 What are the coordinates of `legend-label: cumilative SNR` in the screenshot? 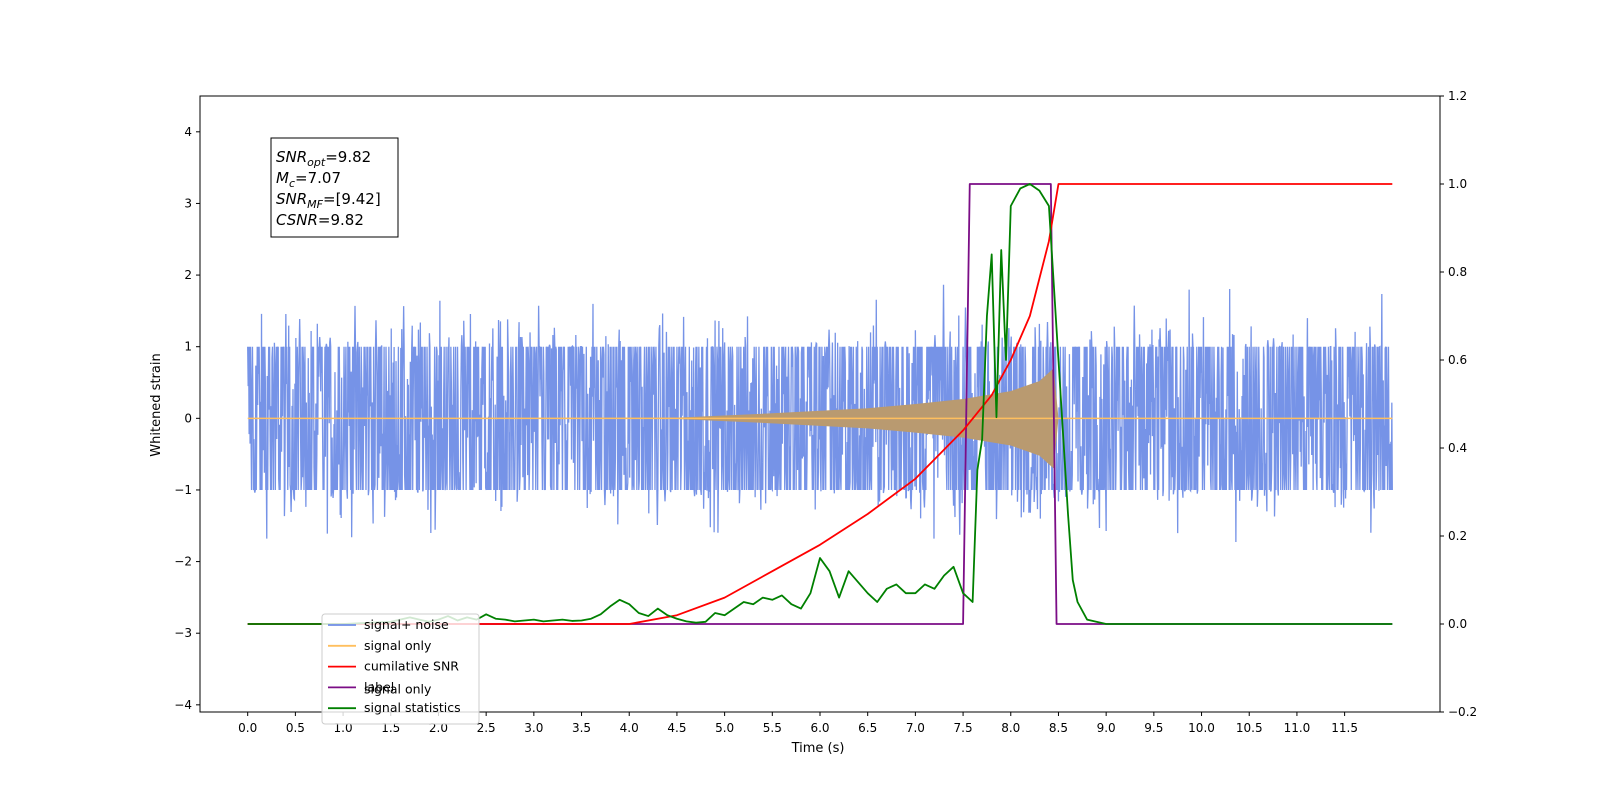 It's located at (411, 666).